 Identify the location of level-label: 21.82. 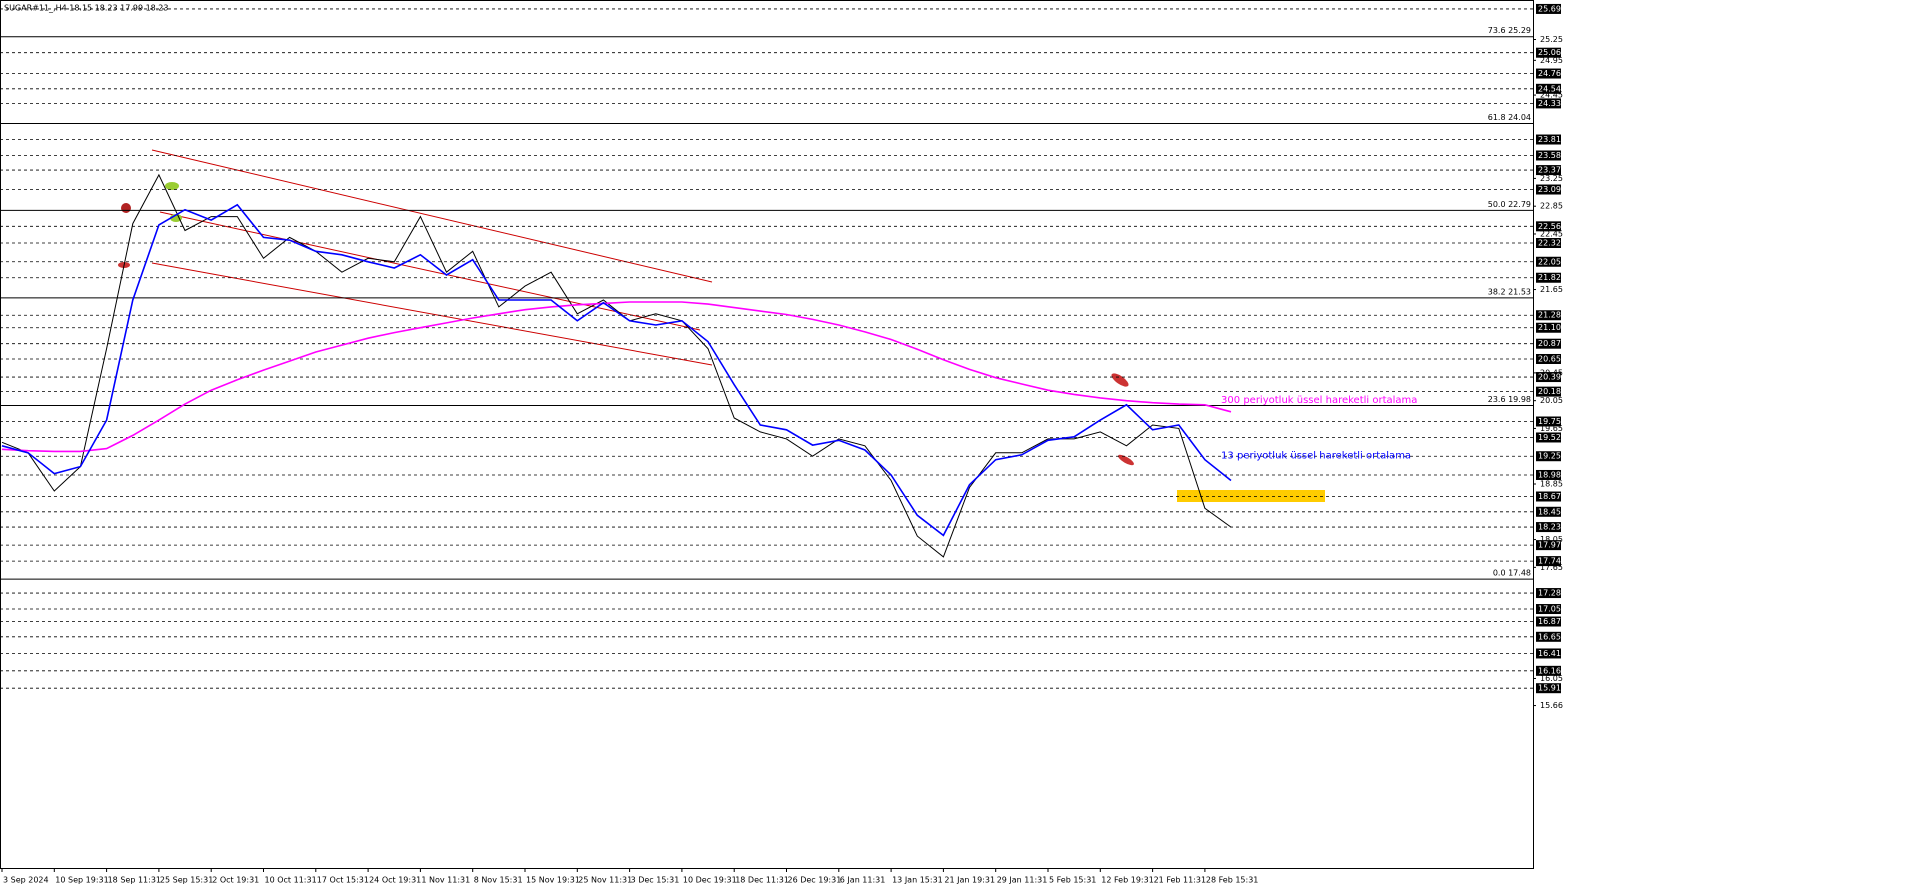
(1549, 277).